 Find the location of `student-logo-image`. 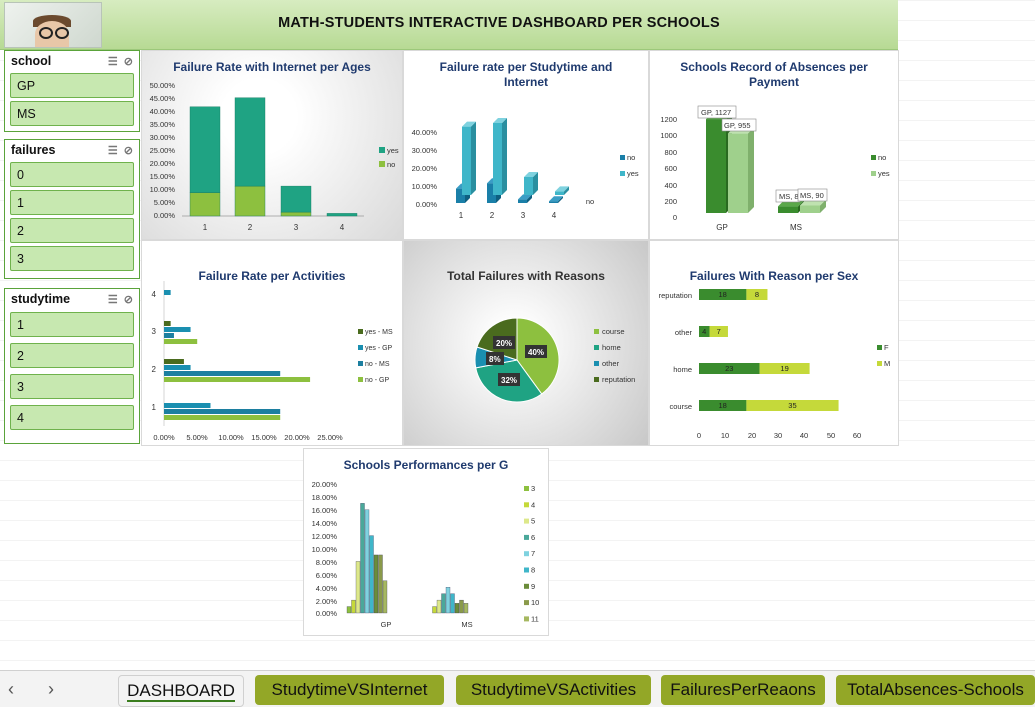

student-logo-image is located at coordinates (53, 25).